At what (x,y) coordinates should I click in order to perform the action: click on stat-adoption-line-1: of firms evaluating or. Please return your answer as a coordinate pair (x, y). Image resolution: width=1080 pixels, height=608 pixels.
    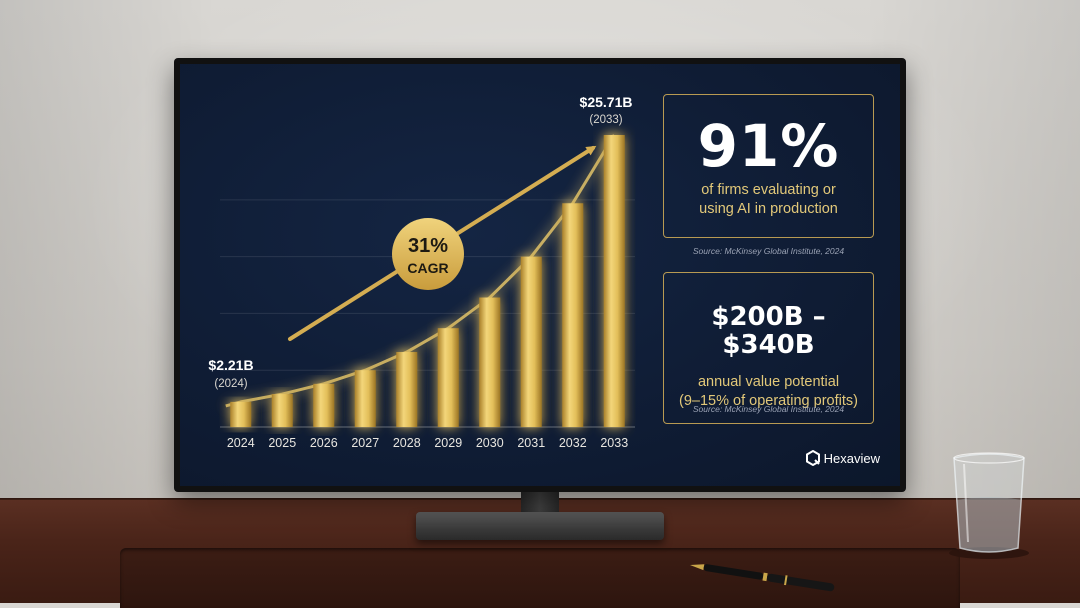
    Looking at the image, I should click on (768, 190).